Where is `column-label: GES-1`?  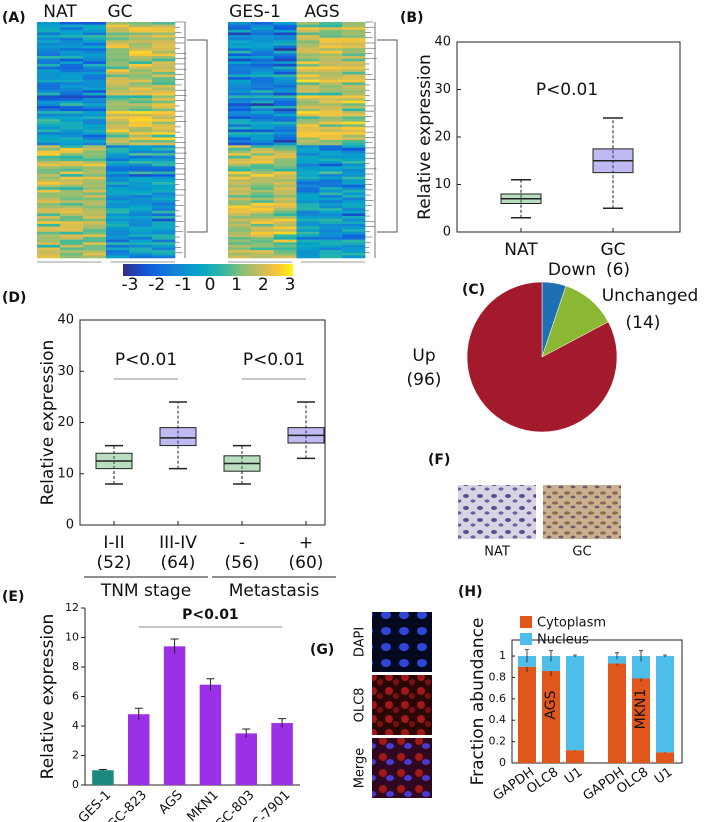 column-label: GES-1 is located at coordinates (255, 12).